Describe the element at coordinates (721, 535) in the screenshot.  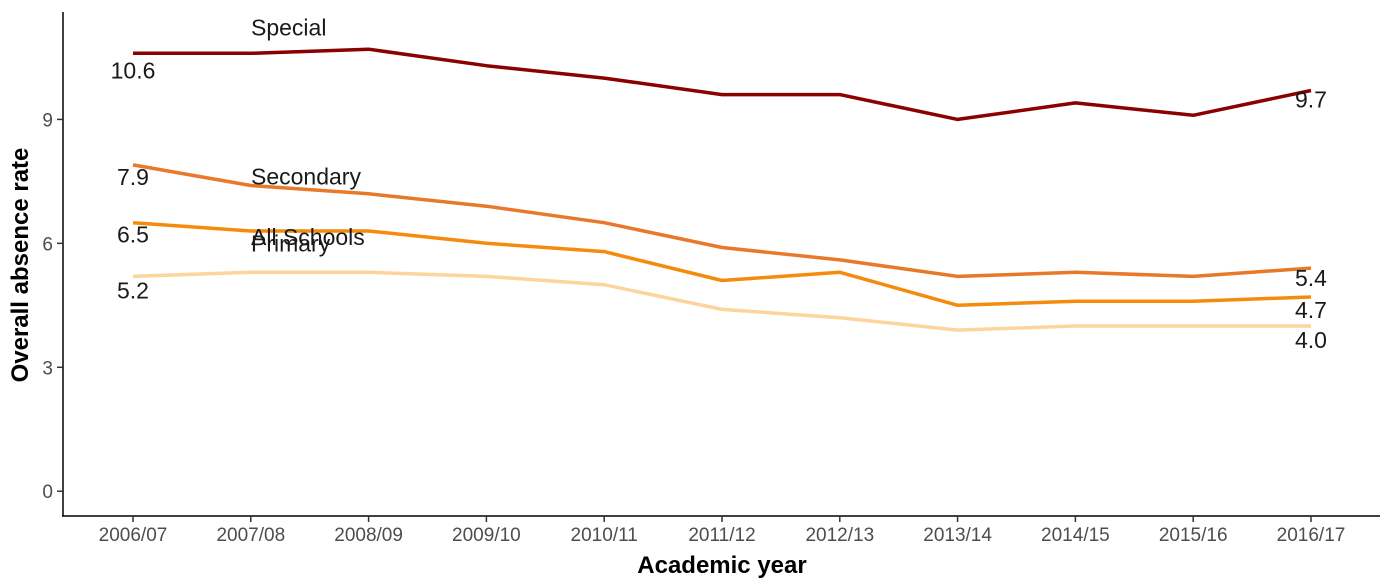
I see `x-tick-label-2011-12: 2011/12` at that location.